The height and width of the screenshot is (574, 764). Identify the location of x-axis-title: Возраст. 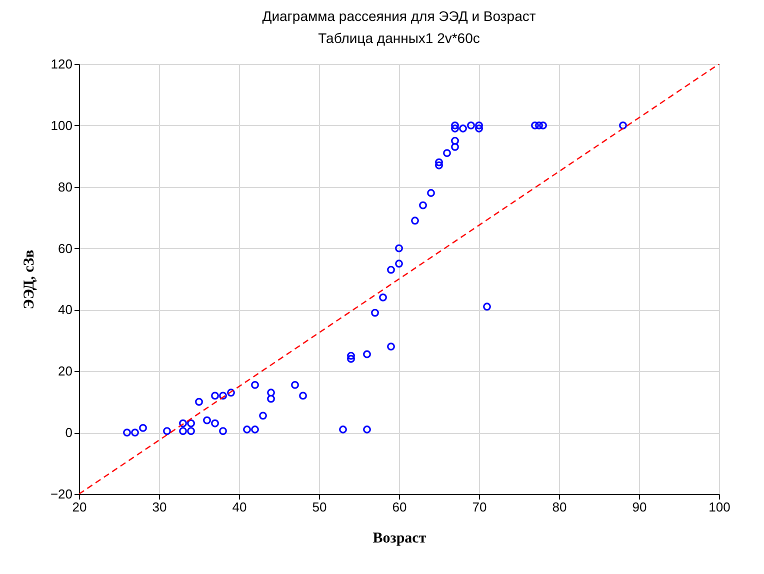
(399, 538).